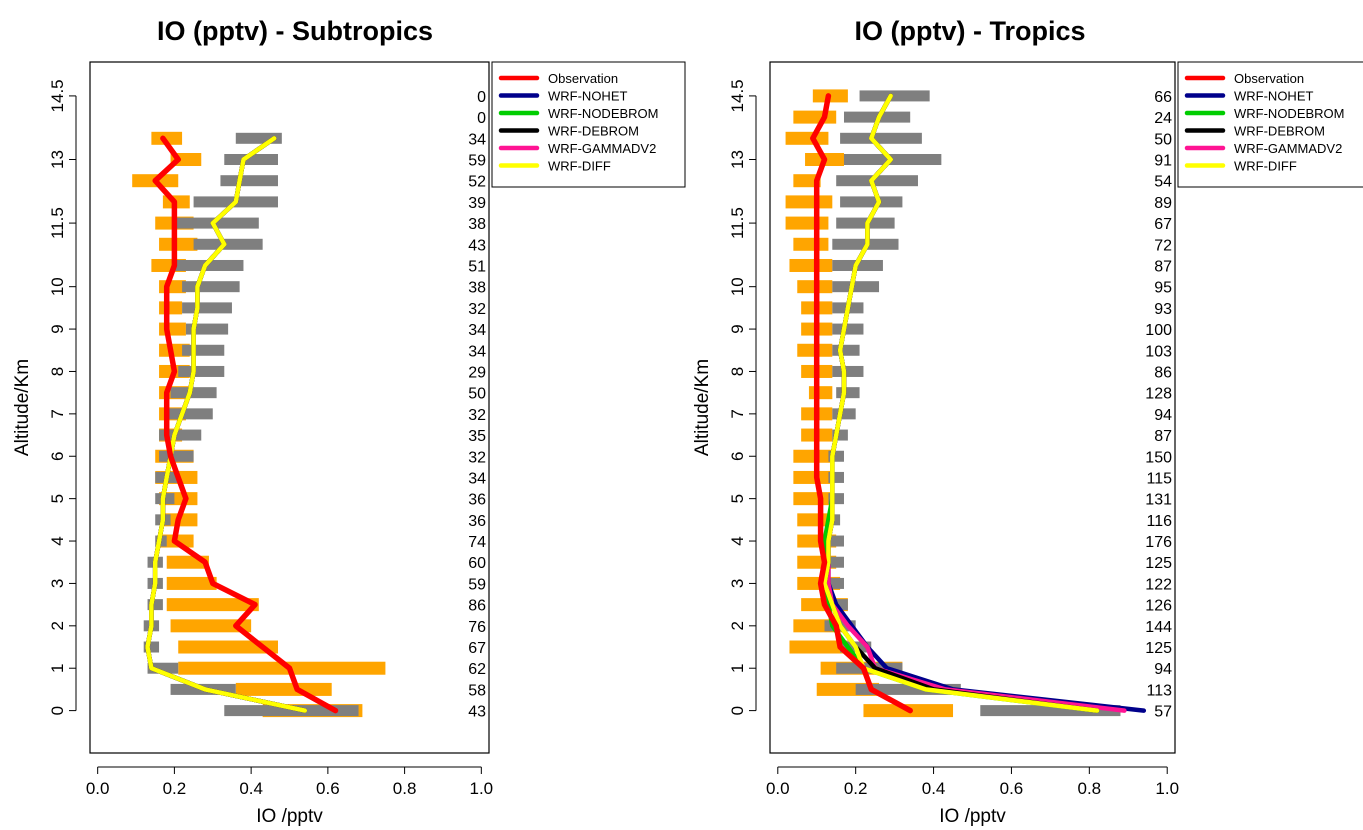 The width and height of the screenshot is (1363, 830). I want to click on sample-count-label: 54, so click(1163, 182).